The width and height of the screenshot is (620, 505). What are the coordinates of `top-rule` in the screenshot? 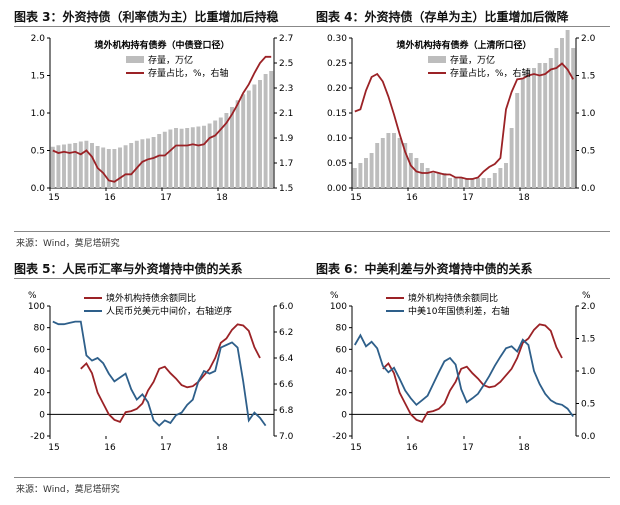 It's located at (312, 26).